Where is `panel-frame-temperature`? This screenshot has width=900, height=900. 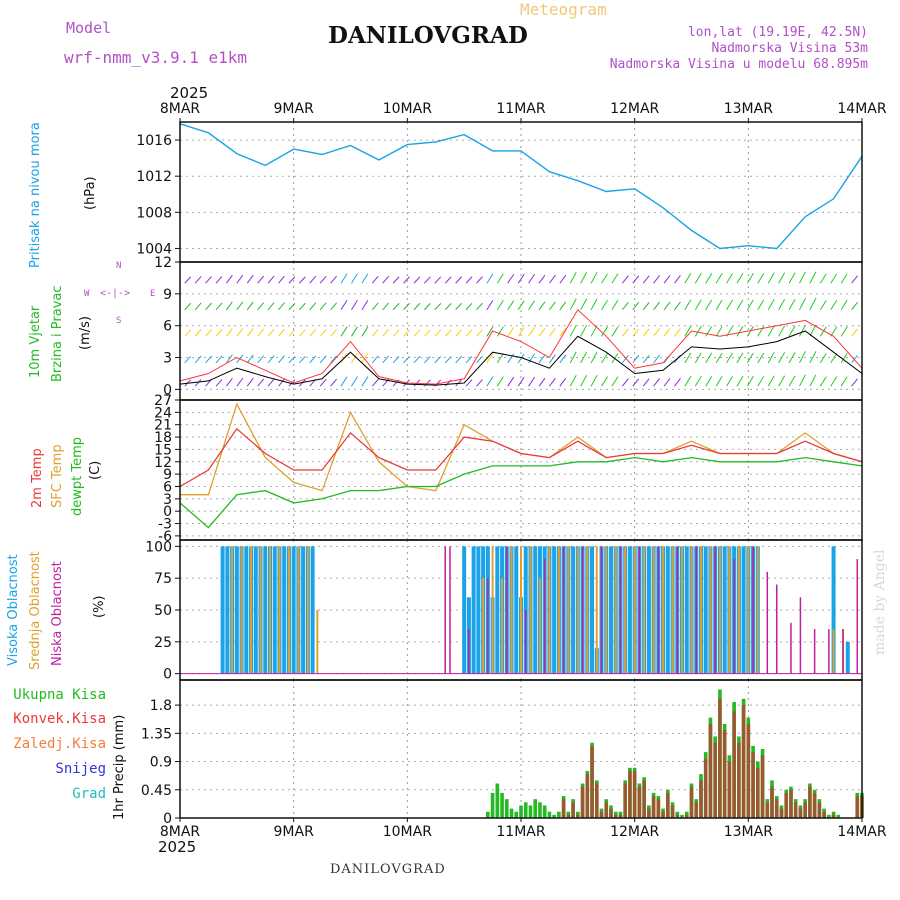 panel-frame-temperature is located at coordinates (521, 470).